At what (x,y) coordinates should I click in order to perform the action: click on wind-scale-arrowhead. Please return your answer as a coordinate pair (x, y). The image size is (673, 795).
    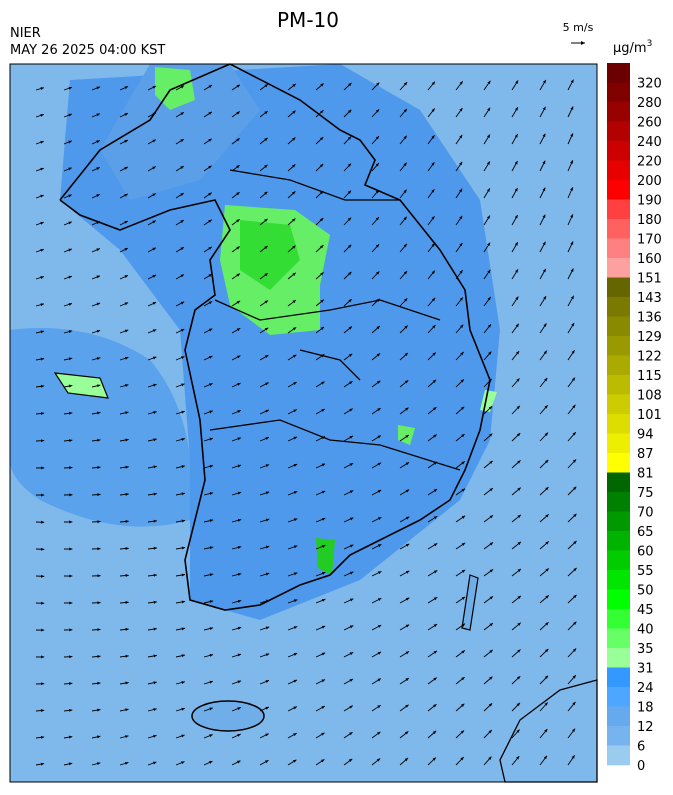
    Looking at the image, I should click on (583, 43).